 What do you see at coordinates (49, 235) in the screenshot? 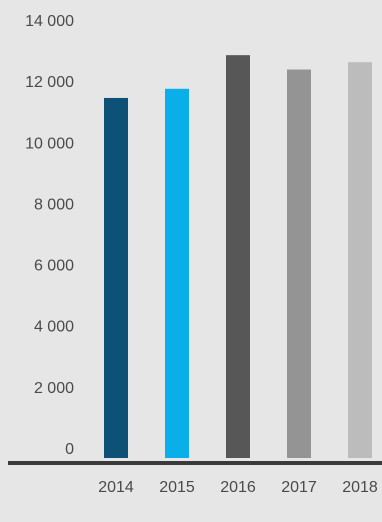
I see `y-axis: 0 2 000 4 000 6 000 8 000 10 000 12 000 14 000` at bounding box center [49, 235].